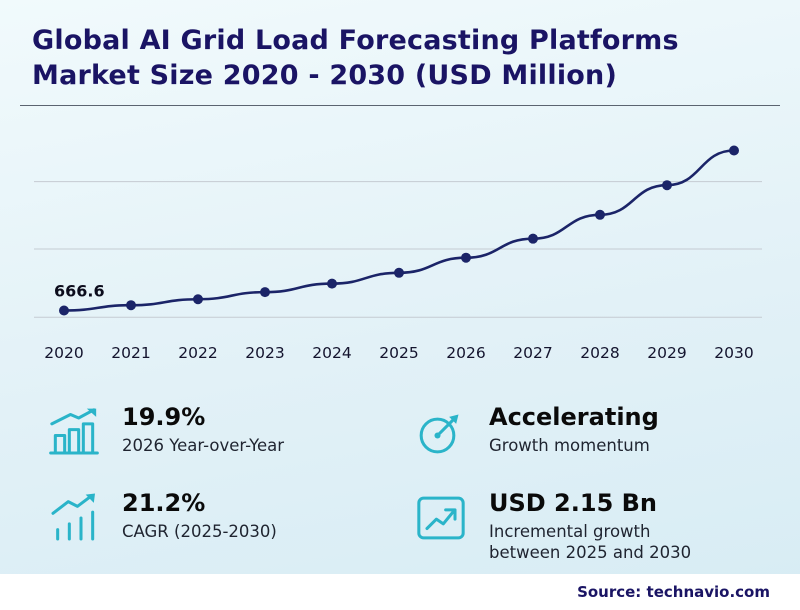  Describe the element at coordinates (74, 518) in the screenshot. I see `trend-arrow-icon` at that location.